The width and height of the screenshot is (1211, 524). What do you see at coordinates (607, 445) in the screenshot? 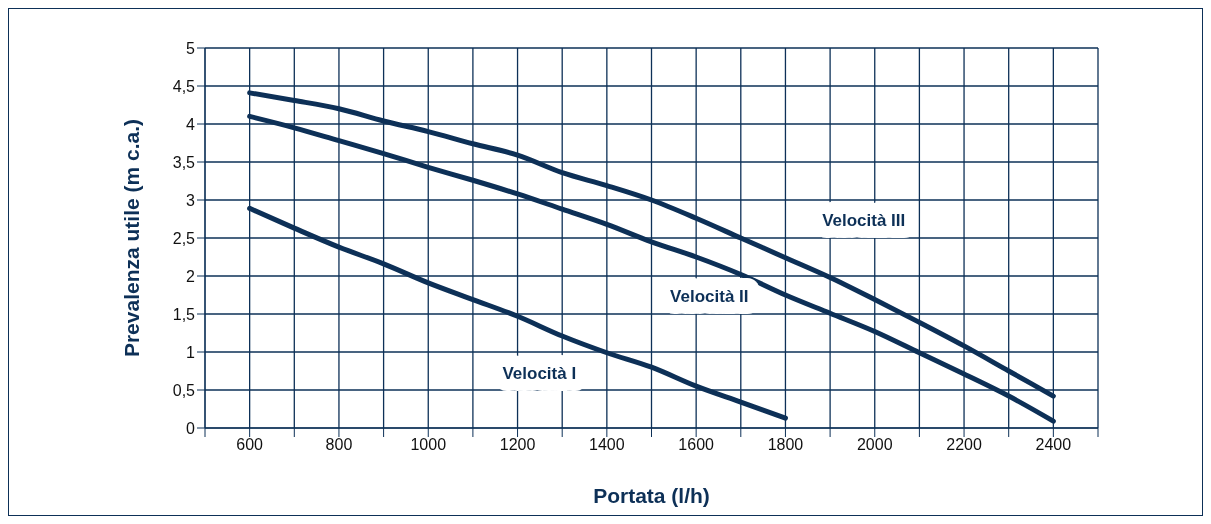
I see `x-tick-label: 1400` at bounding box center [607, 445].